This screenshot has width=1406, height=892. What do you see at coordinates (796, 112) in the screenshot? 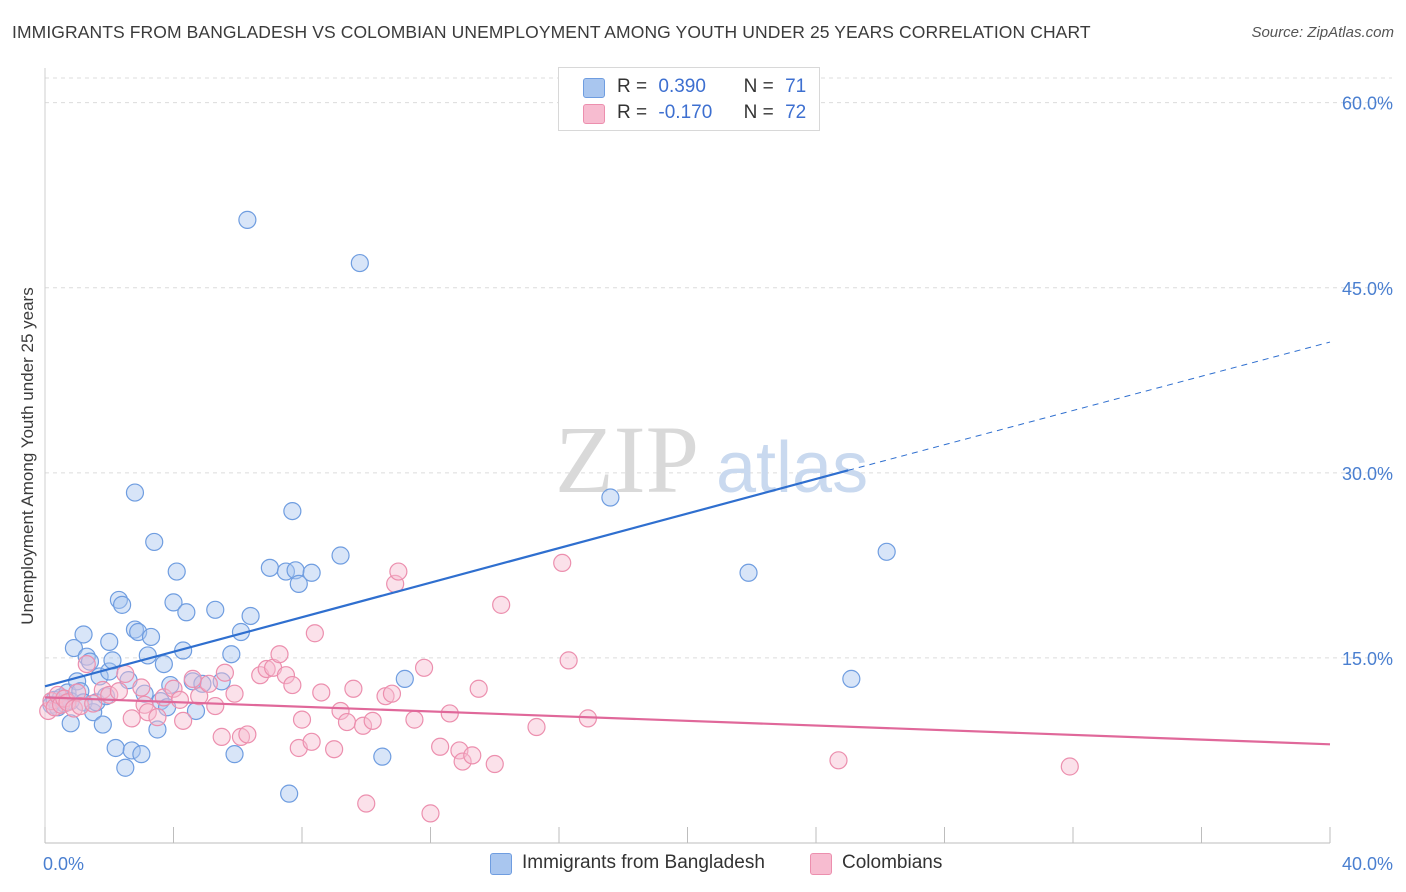
I see `legend-n-value: 72` at bounding box center [796, 112].